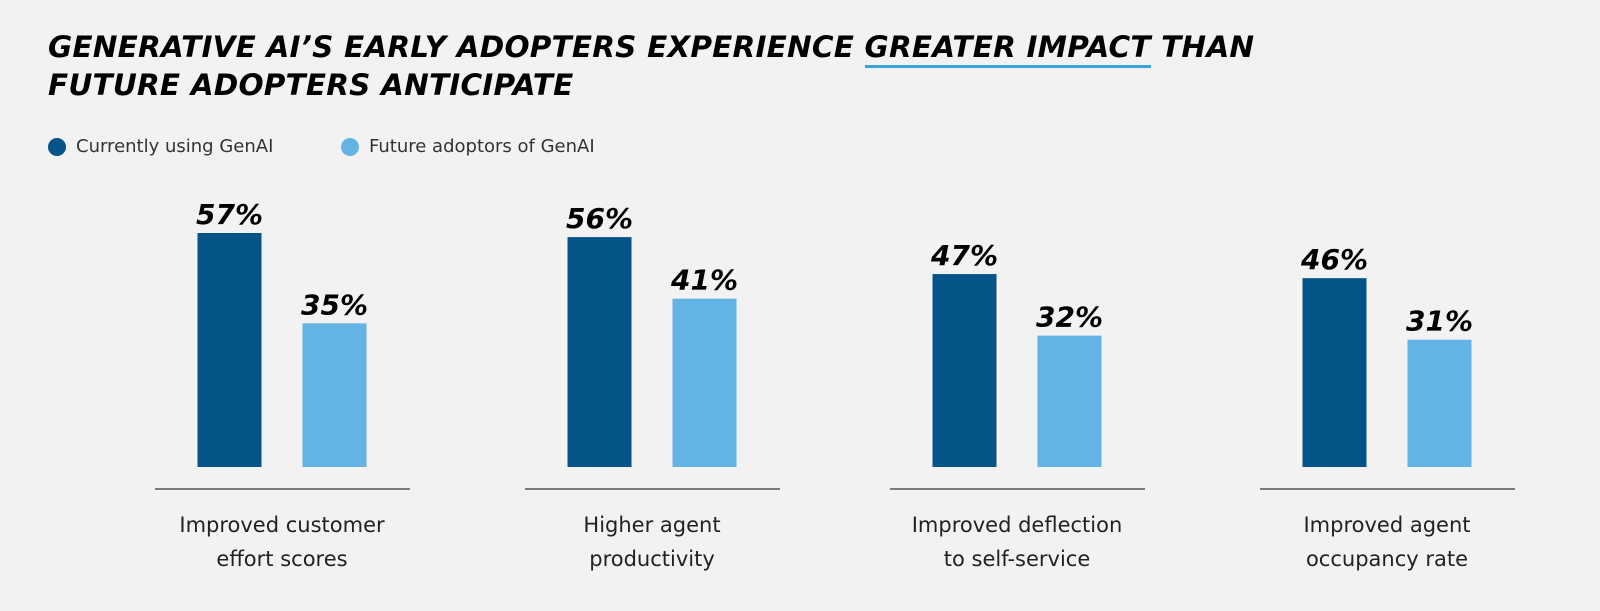  Describe the element at coordinates (1334, 259) in the screenshot. I see `value-label-currently-using-genai-improved-agent-occupancy-rate: 46%` at that location.